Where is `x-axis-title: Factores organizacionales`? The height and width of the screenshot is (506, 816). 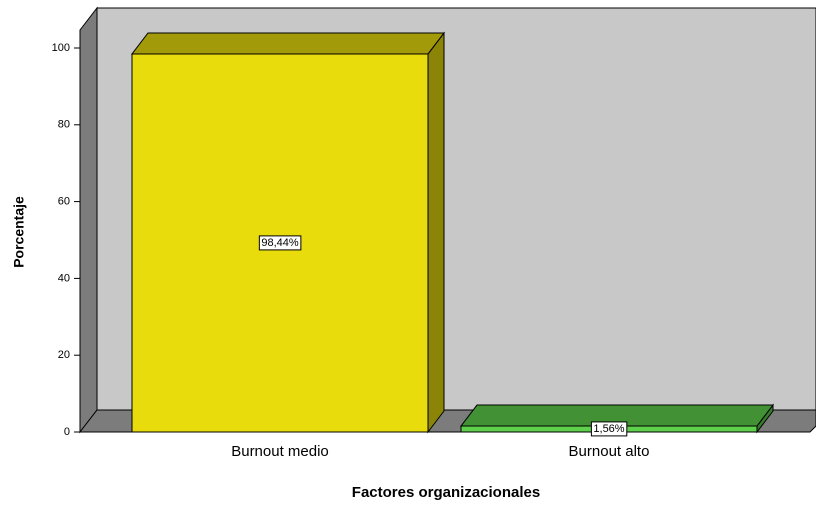 x-axis-title: Factores organizacionales is located at coordinates (446, 492).